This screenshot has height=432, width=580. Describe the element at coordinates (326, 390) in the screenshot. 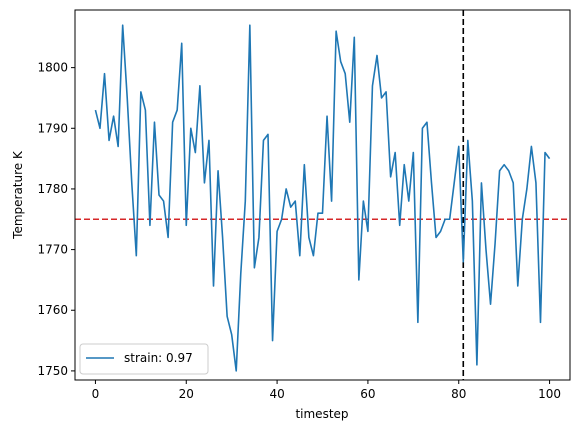

I see `x-axis: 0 20 40 60 80 100` at that location.